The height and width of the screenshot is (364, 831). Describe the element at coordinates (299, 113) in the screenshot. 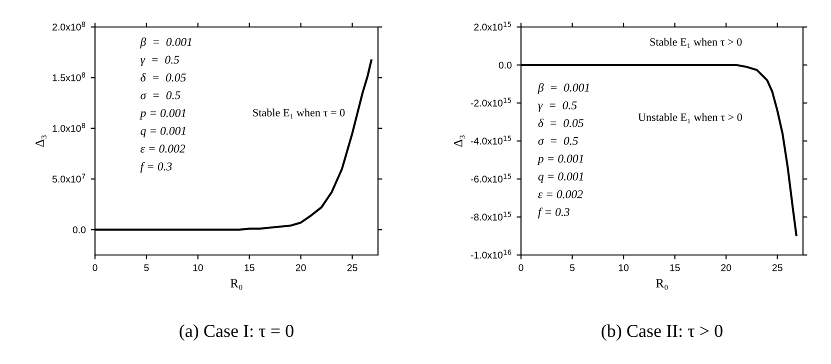

I see `annotation: Stable E₁ when τ = 0` at that location.